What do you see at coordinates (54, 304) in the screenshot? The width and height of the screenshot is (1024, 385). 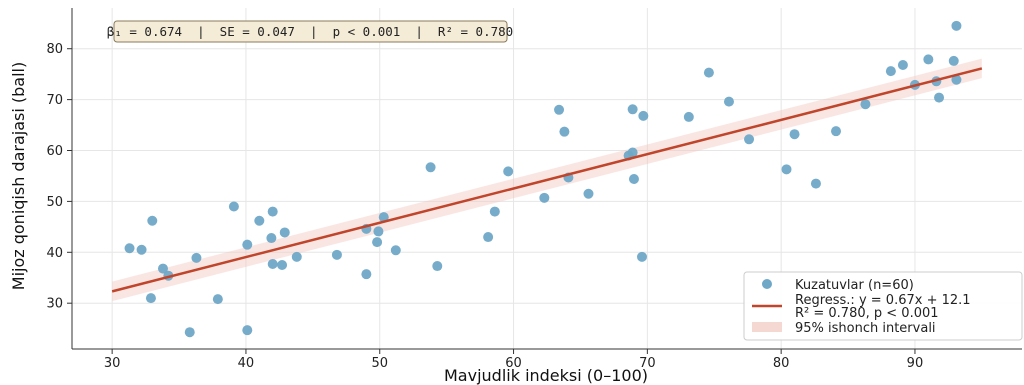 I see `y-tick-label: 30` at bounding box center [54, 304].